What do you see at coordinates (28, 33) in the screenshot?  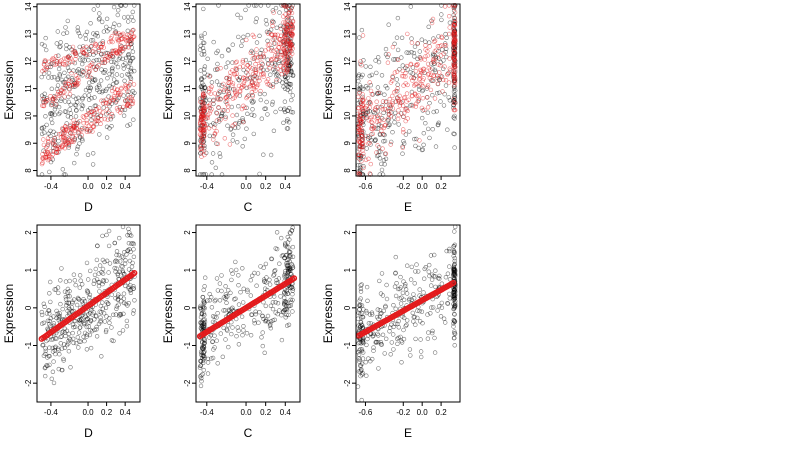 I see `y-tick-label: 13` at bounding box center [28, 33].